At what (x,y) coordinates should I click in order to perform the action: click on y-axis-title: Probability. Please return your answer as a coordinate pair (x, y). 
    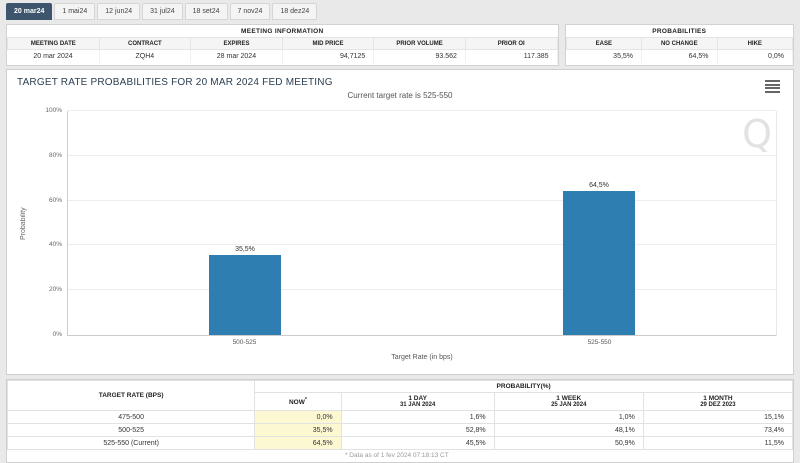
    Looking at the image, I should click on (23, 223).